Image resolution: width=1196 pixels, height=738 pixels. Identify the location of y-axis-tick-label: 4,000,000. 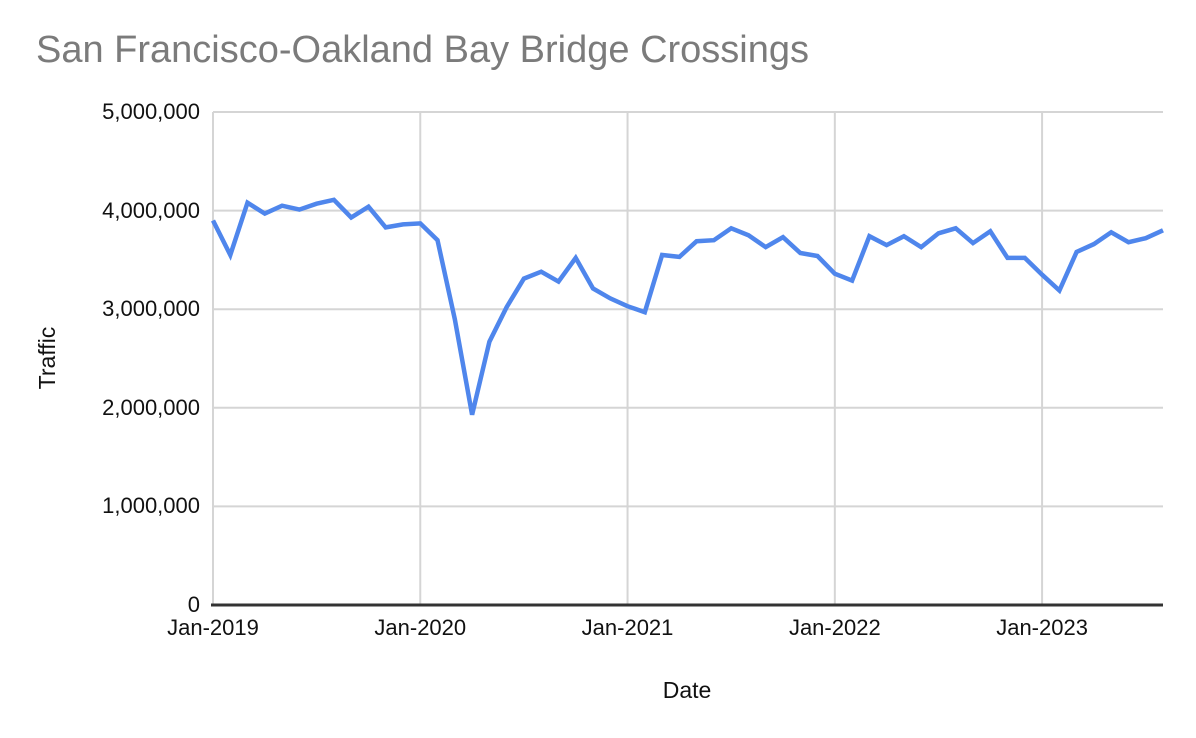
(151, 210).